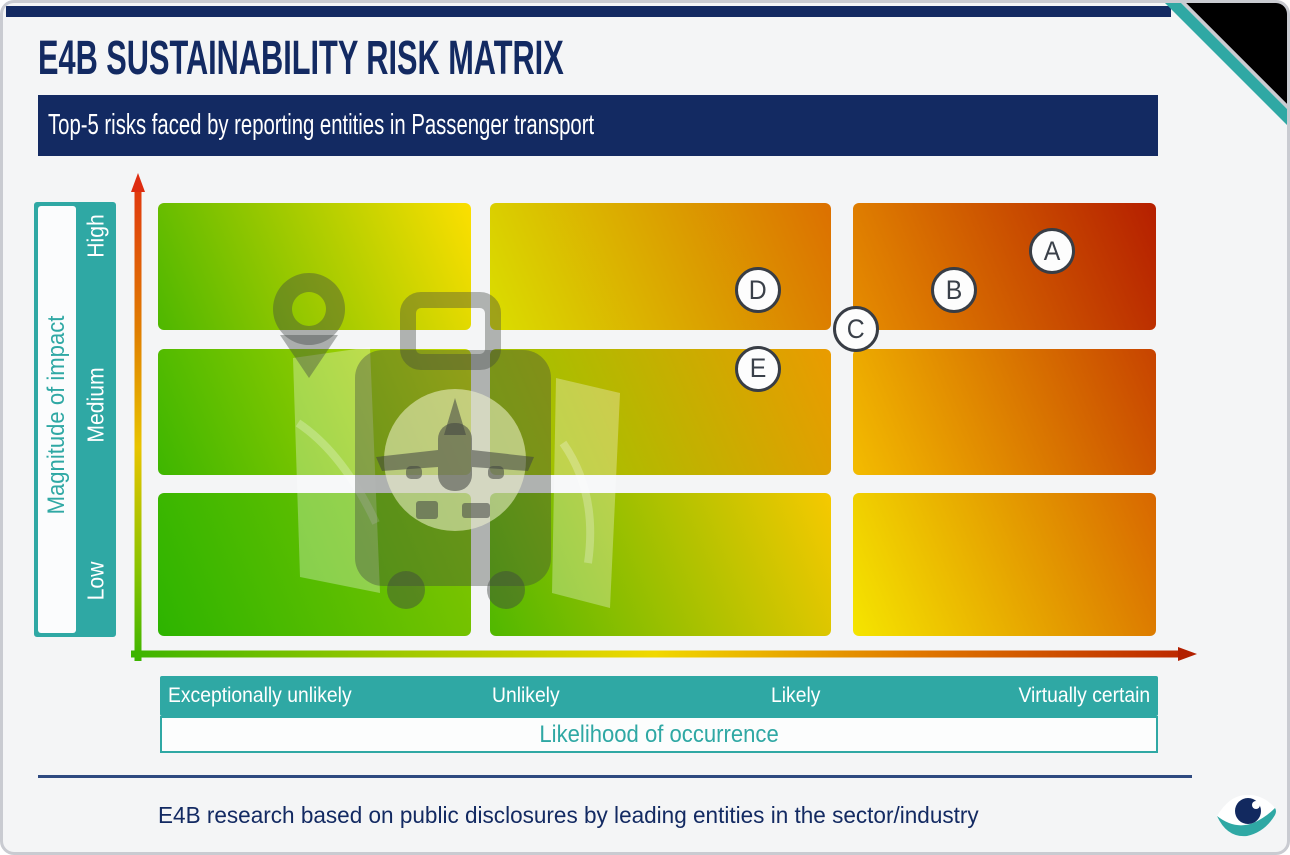  What do you see at coordinates (138, 417) in the screenshot?
I see `y-axis-arrow` at bounding box center [138, 417].